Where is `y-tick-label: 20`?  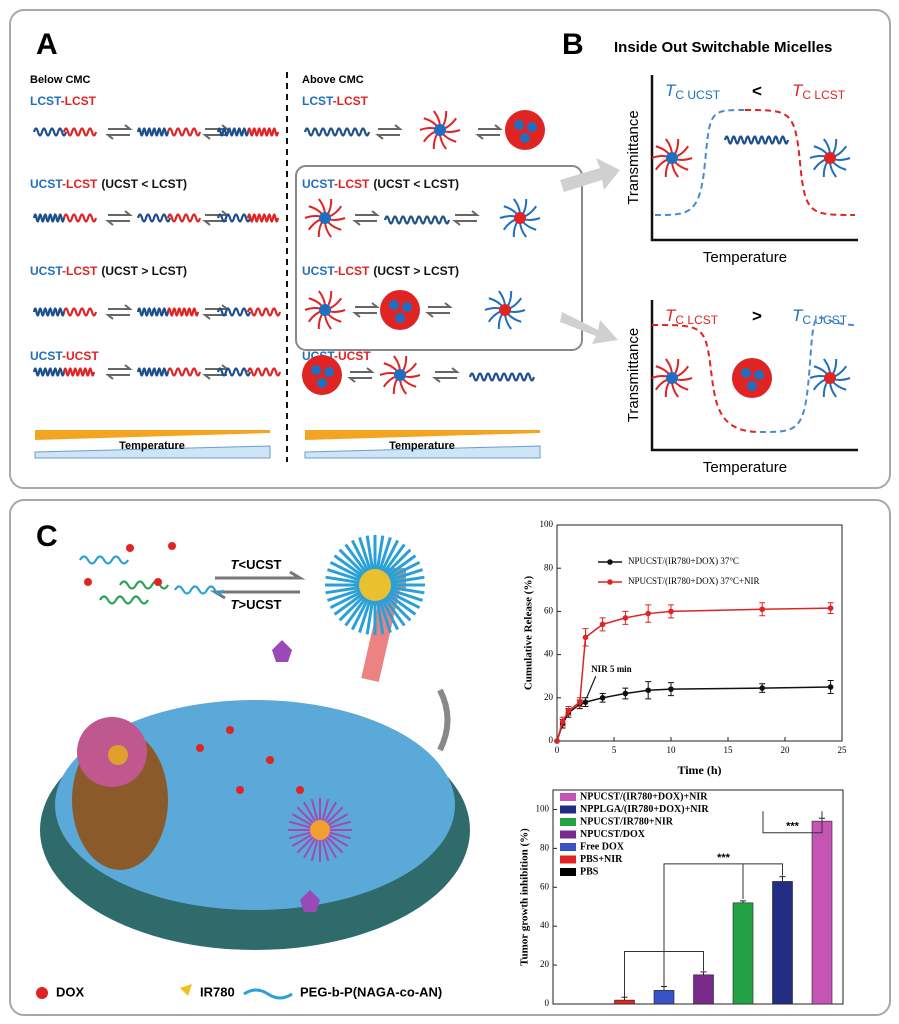 y-tick-label: 20 is located at coordinates (545, 964).